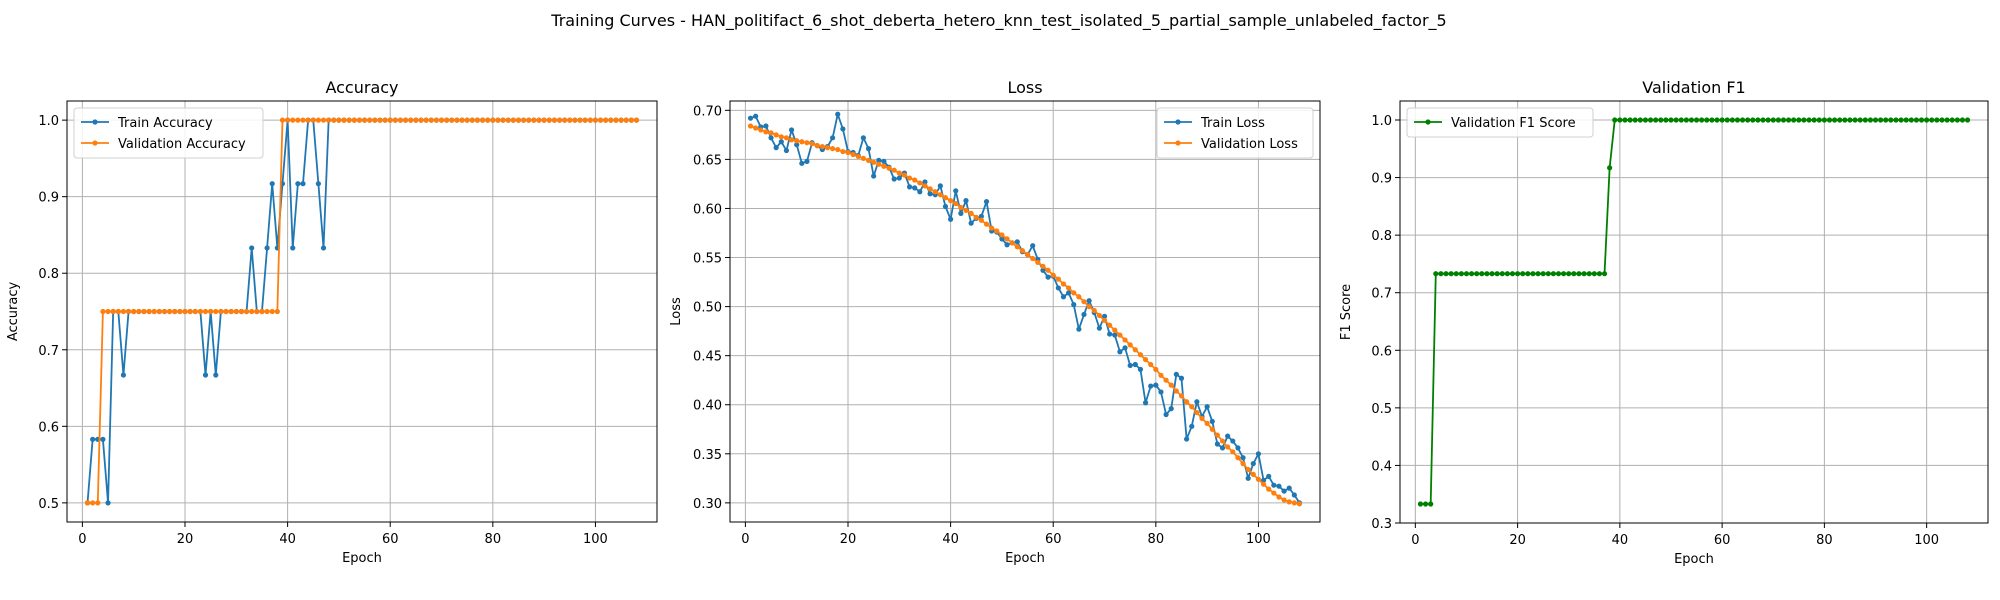 This screenshot has width=2000, height=600. Describe the element at coordinates (1381, 179) in the screenshot. I see `y-tick-label: 0.9` at that location.